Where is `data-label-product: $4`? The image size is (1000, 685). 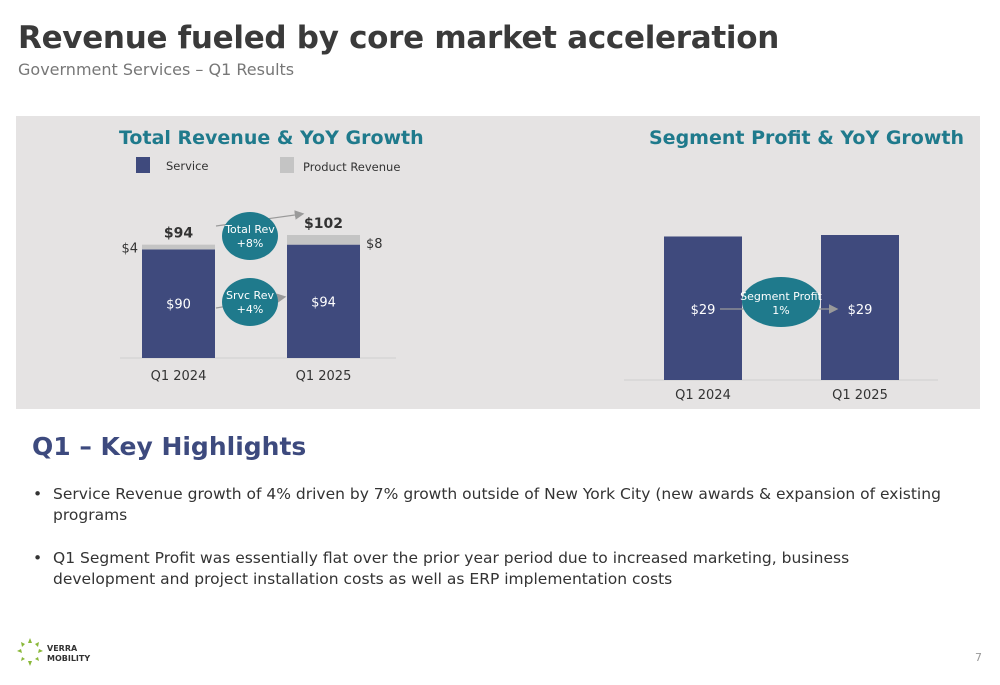 data-label-product: $4 is located at coordinates (129, 249).